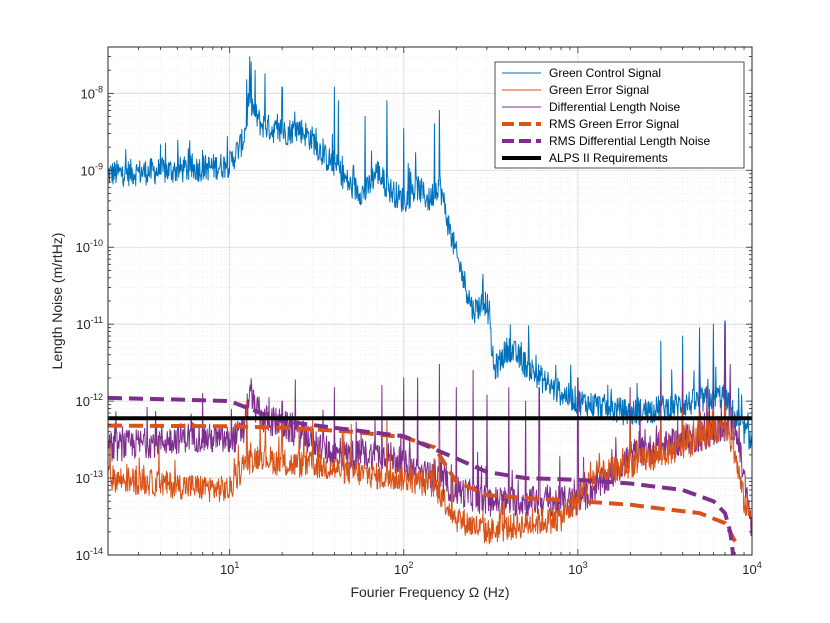  Describe the element at coordinates (608, 158) in the screenshot. I see `legend-entry: ALPS II Requirements` at that location.